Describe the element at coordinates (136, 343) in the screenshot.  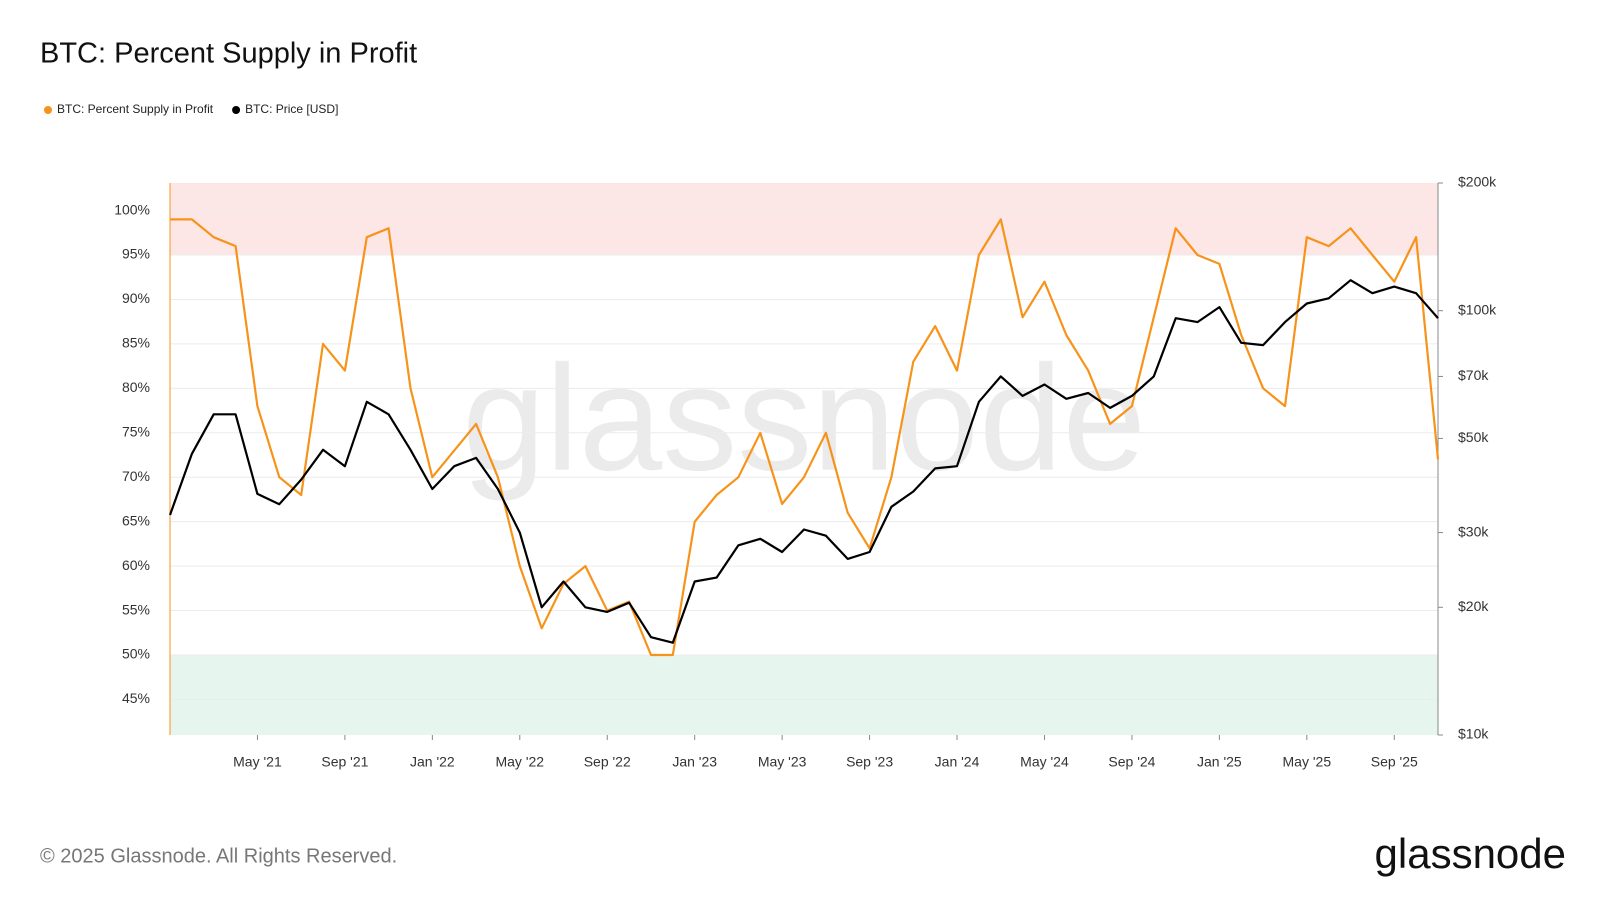
I see `y-tick-label: 85%` at that location.